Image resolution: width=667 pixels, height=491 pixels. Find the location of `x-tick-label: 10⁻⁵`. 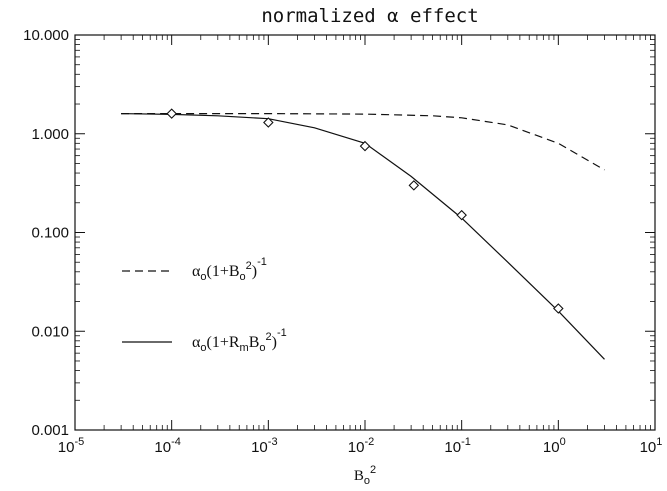

x-tick-label: 10⁻⁵ is located at coordinates (71, 446).